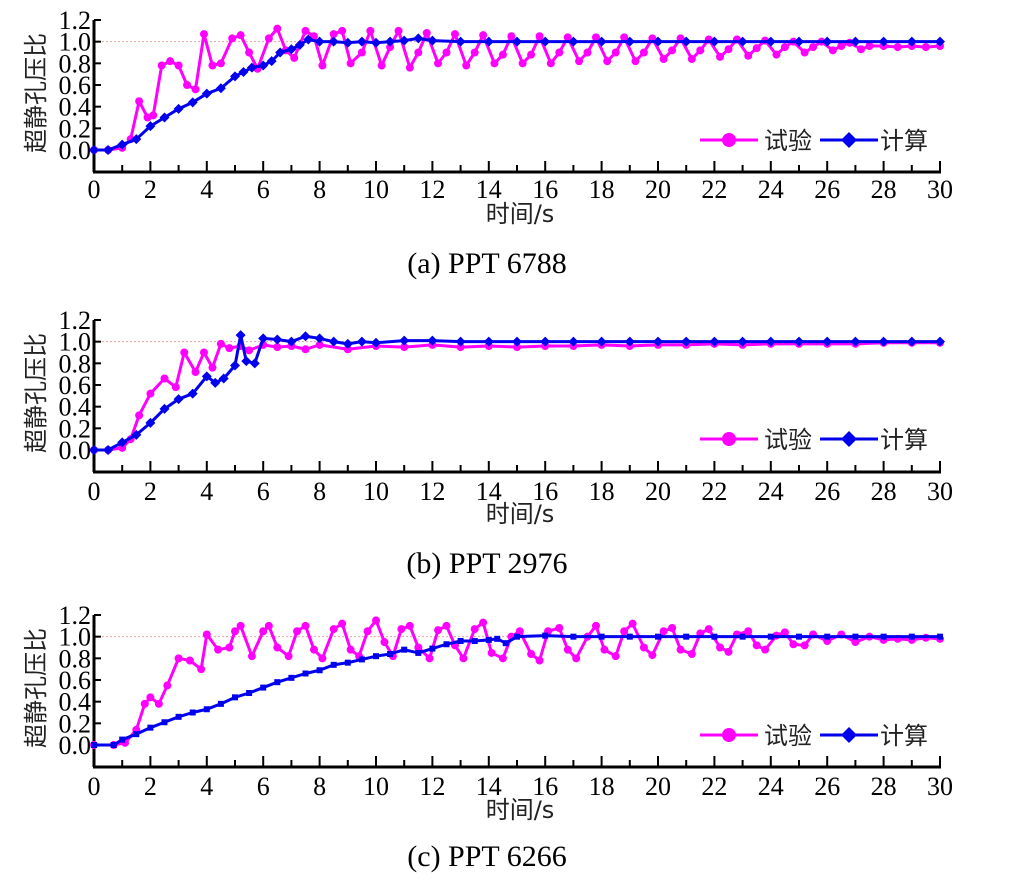 This screenshot has height=889, width=1017. I want to click on x-tick-label: 16, so click(545, 786).